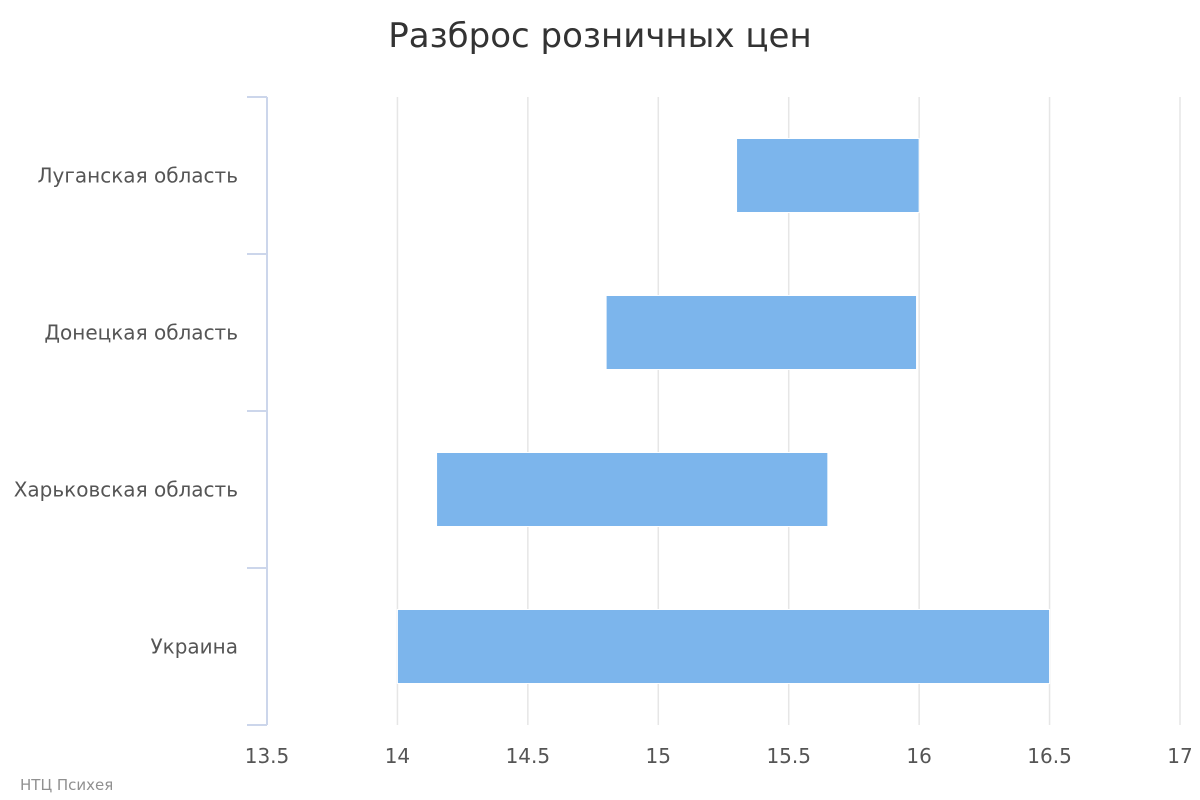 Image resolution: width=1200 pixels, height=800 pixels. Describe the element at coordinates (658, 756) in the screenshot. I see `x-tick-label: 15` at that location.